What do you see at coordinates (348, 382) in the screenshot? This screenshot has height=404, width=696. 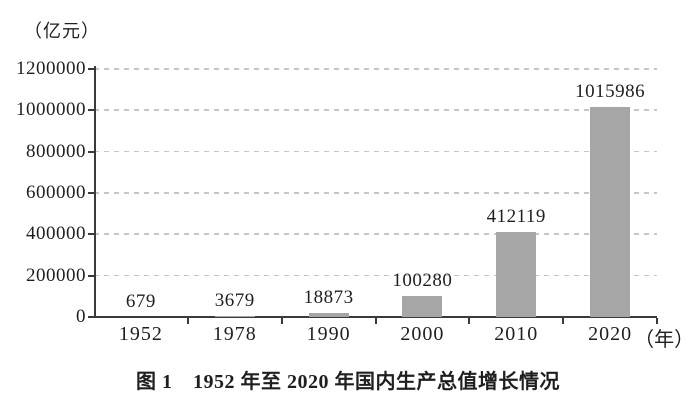 I see `figure-caption: 图 1 1952 年至 2020 年国内生产总值增长情况` at bounding box center [348, 382].